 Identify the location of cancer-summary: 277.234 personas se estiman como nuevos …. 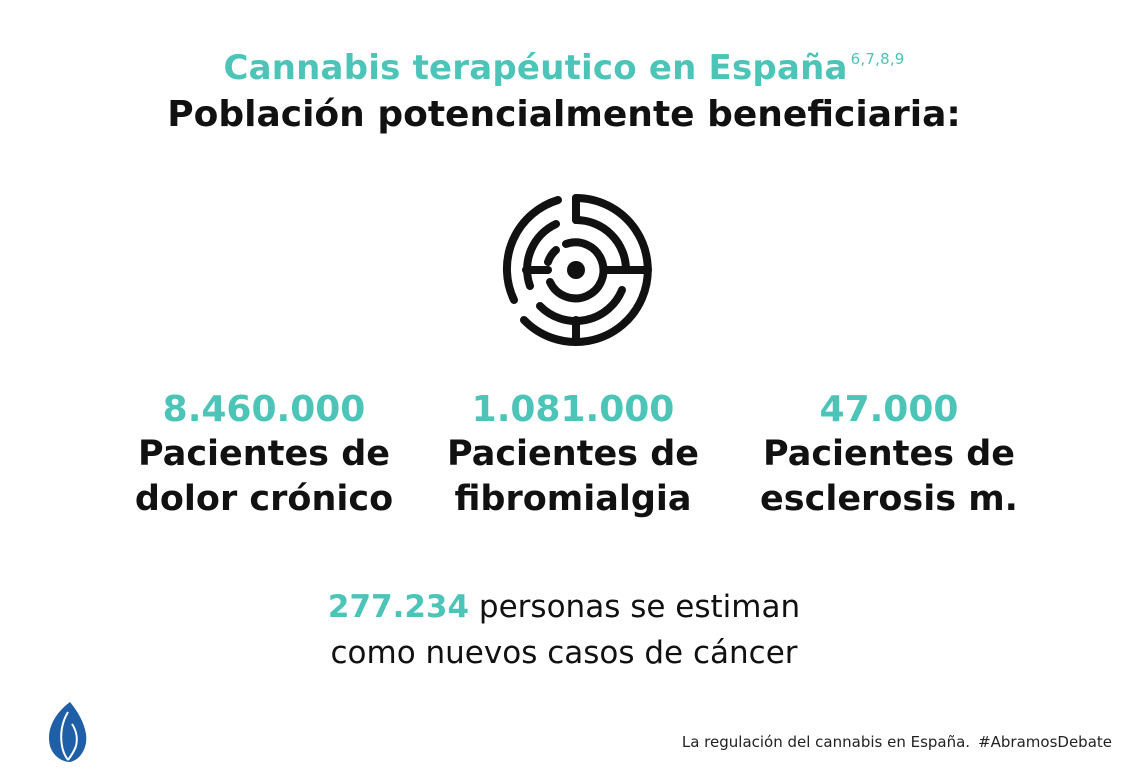
(564, 630).